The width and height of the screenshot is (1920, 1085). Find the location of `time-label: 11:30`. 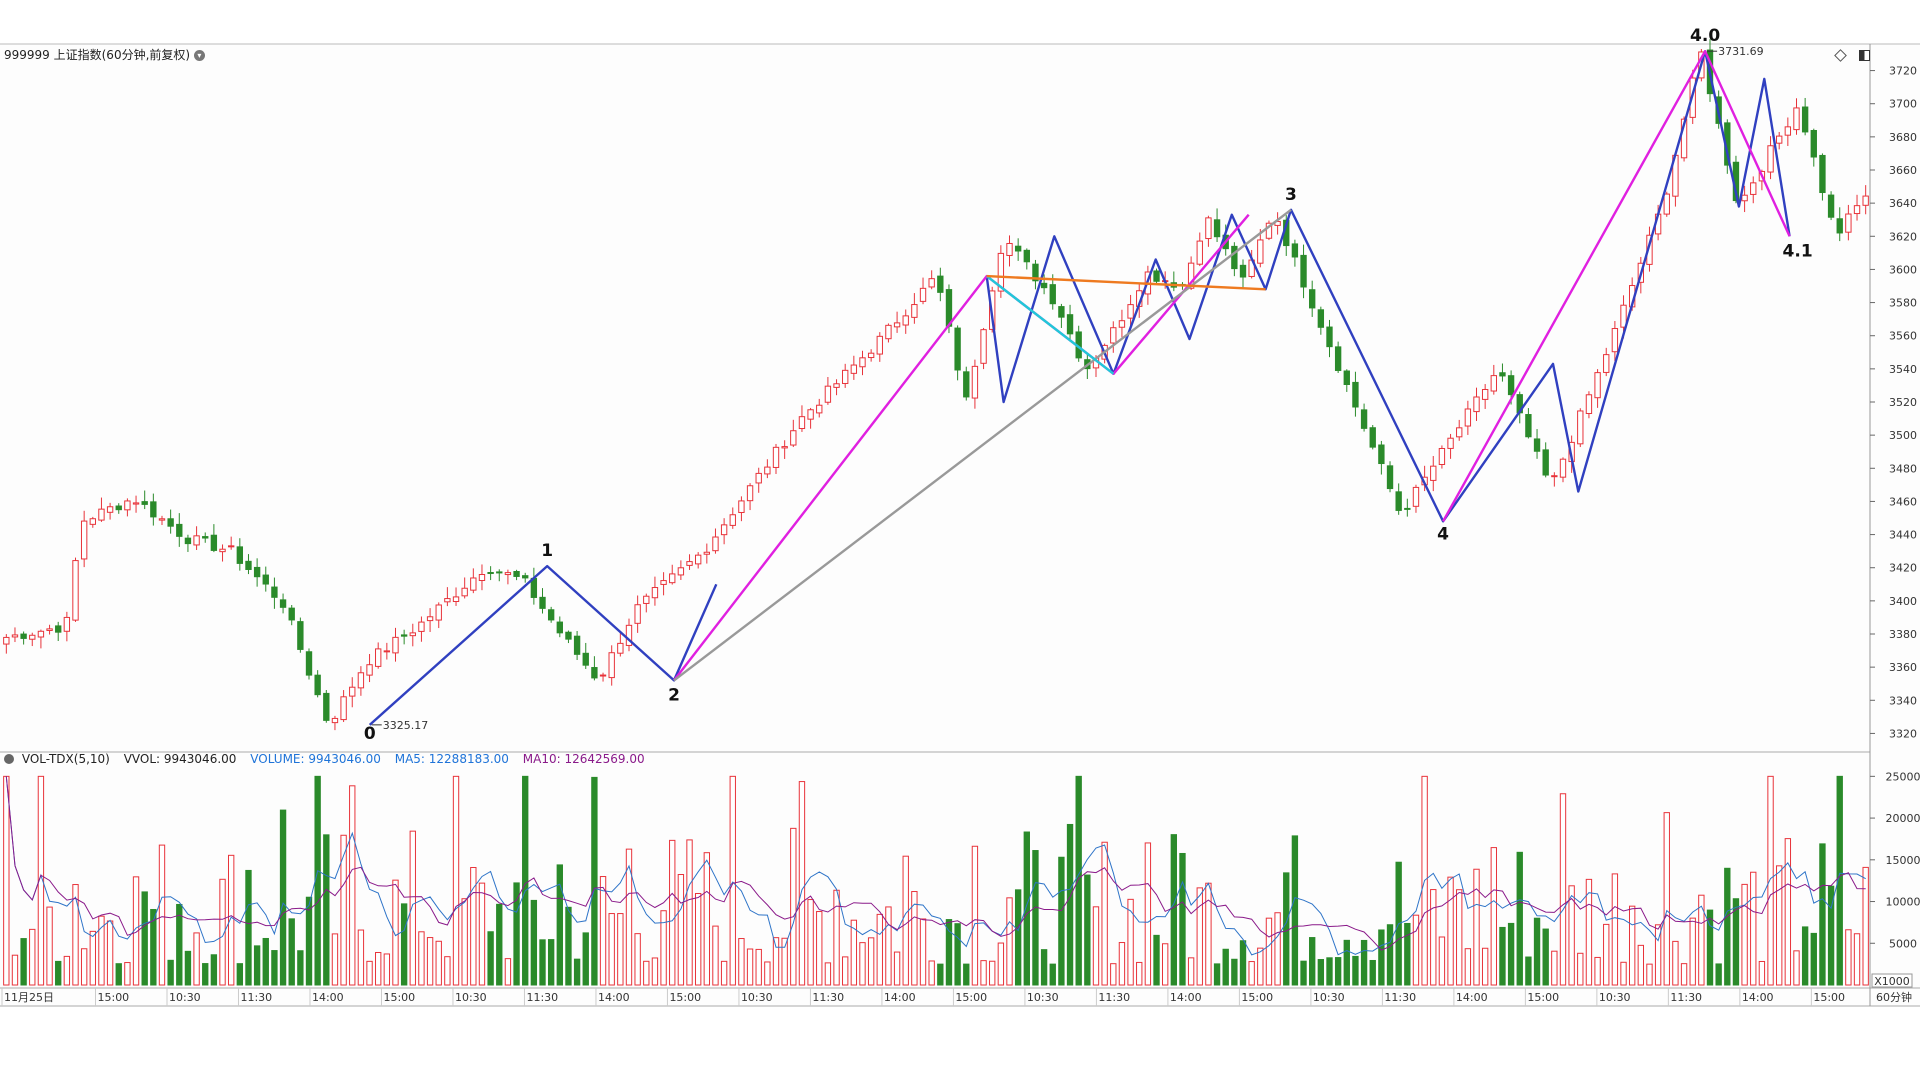

time-label: 11:30 is located at coordinates (1114, 997).